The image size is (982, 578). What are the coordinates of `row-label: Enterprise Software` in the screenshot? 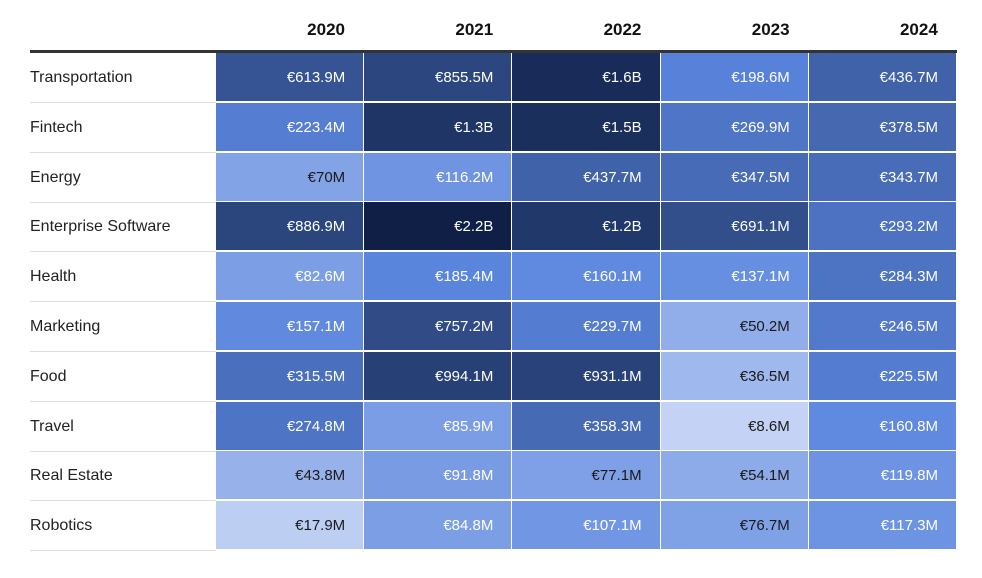 It's located at (100, 227).